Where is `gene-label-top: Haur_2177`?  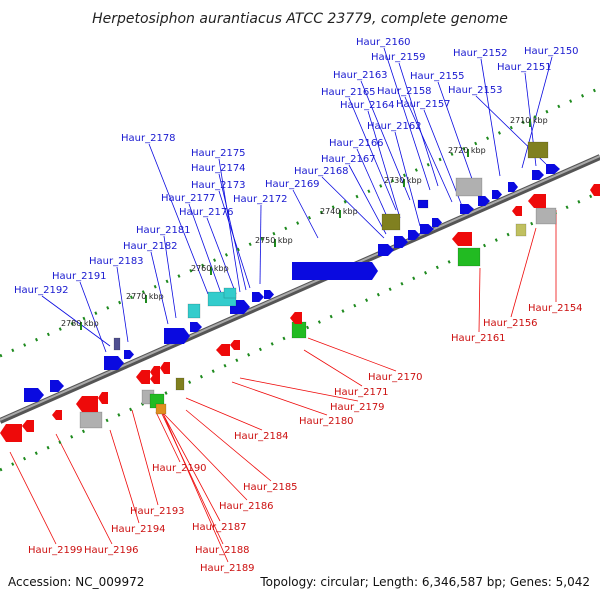 gene-label-top: Haur_2177 is located at coordinates (188, 198).